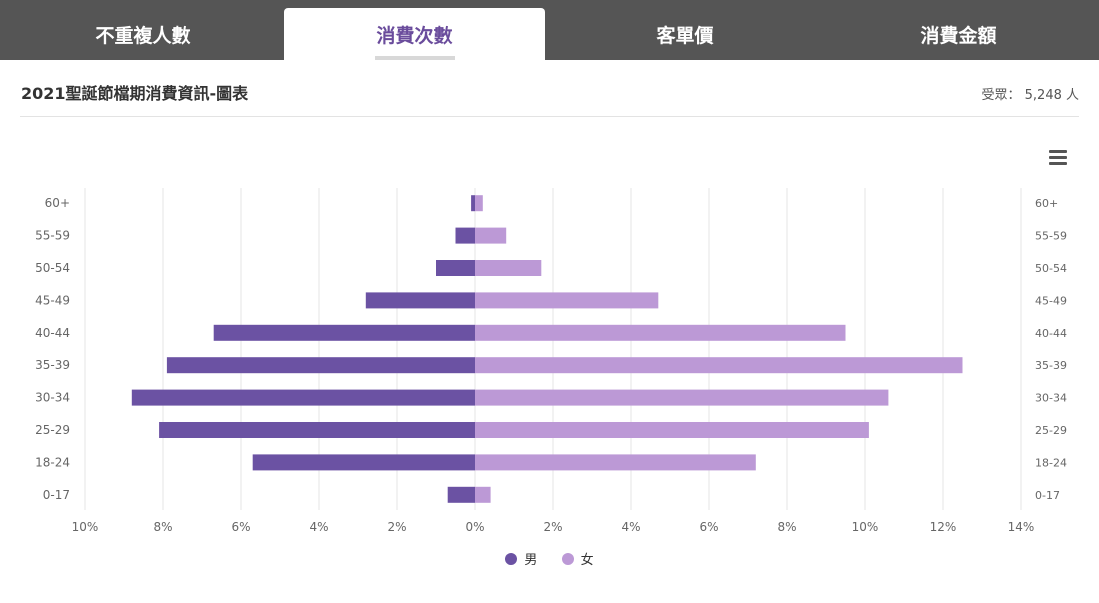 Image resolution: width=1099 pixels, height=603 pixels. What do you see at coordinates (143, 36) in the screenshot?
I see `tab-unique-people: 不重複人數` at bounding box center [143, 36].